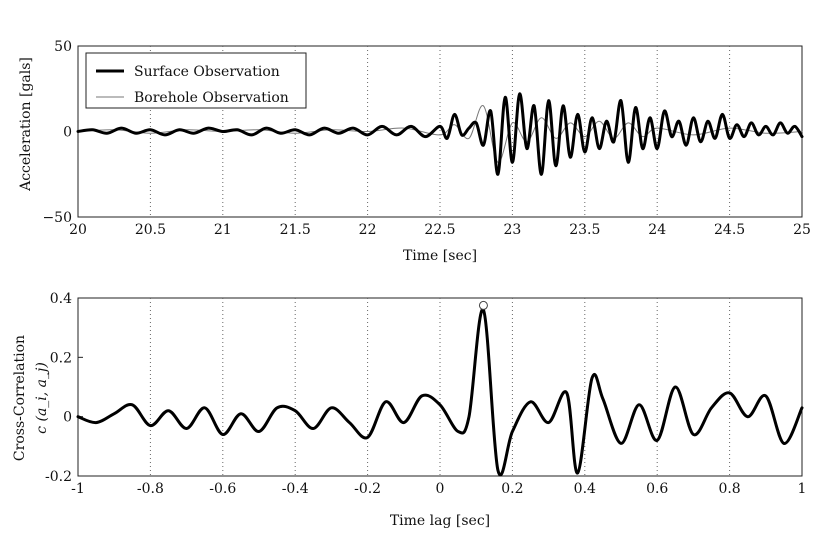  I want to click on acceleration-x-tick-label: 24, so click(657, 230).